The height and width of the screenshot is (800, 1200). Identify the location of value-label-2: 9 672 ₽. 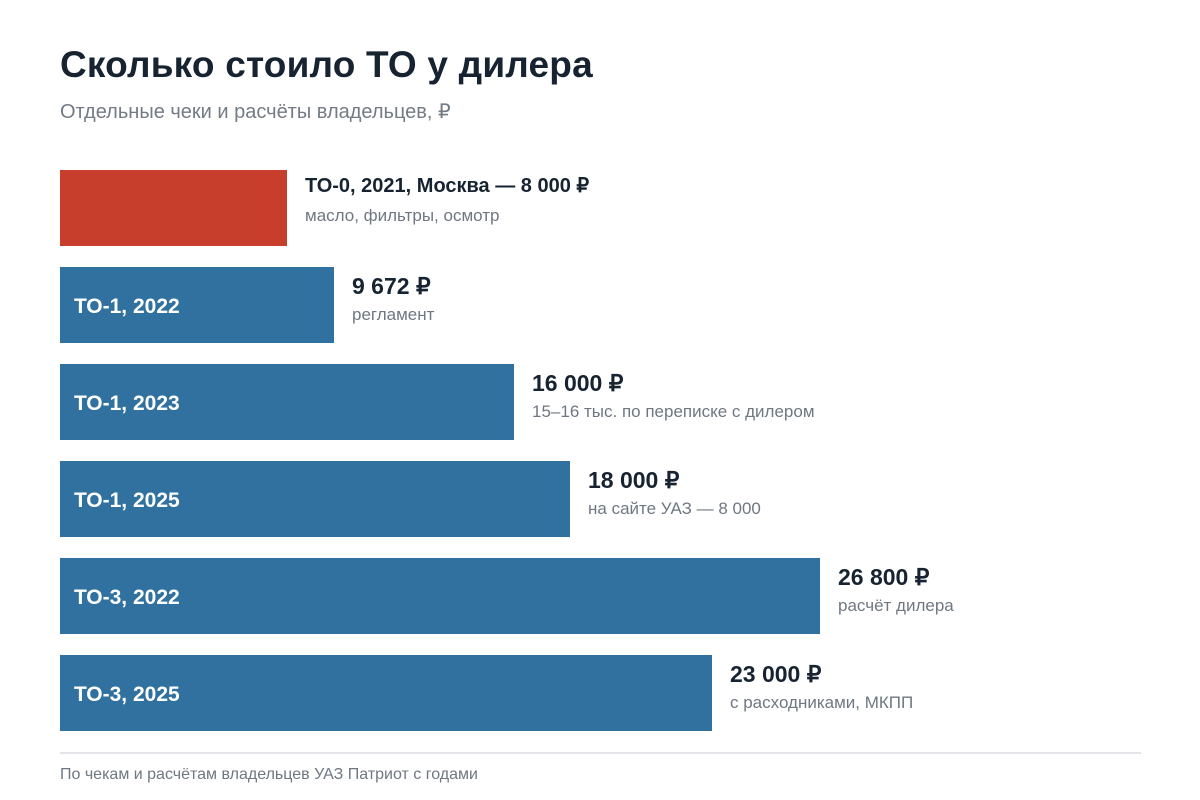
(391, 286).